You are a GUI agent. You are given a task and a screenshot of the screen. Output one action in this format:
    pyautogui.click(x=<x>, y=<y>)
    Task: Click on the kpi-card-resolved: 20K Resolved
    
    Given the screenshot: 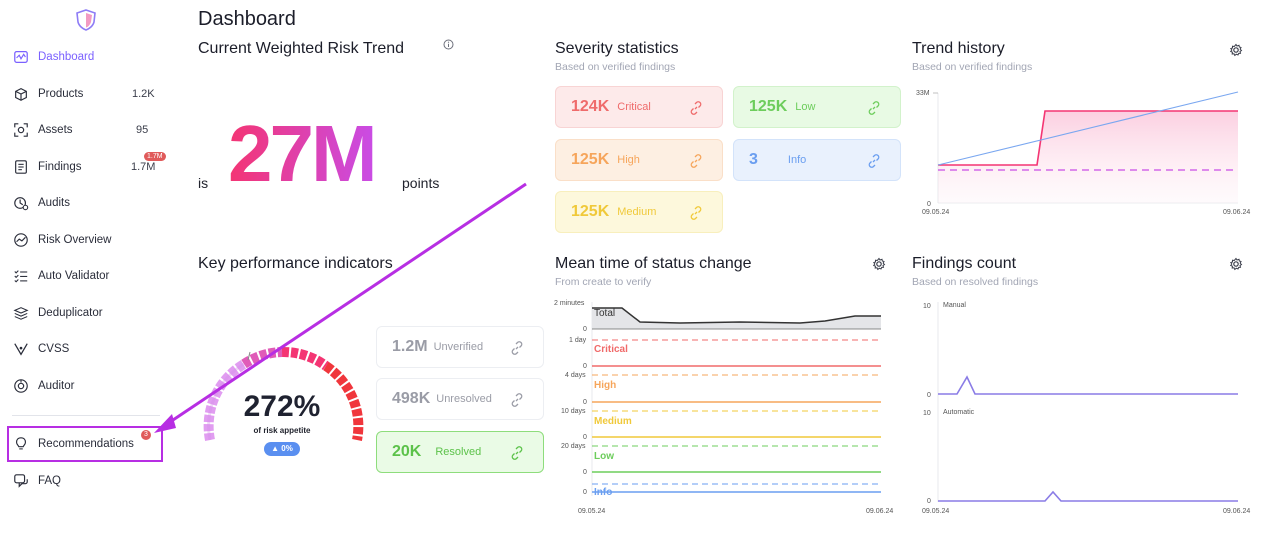 What is the action you would take?
    pyautogui.click(x=460, y=452)
    